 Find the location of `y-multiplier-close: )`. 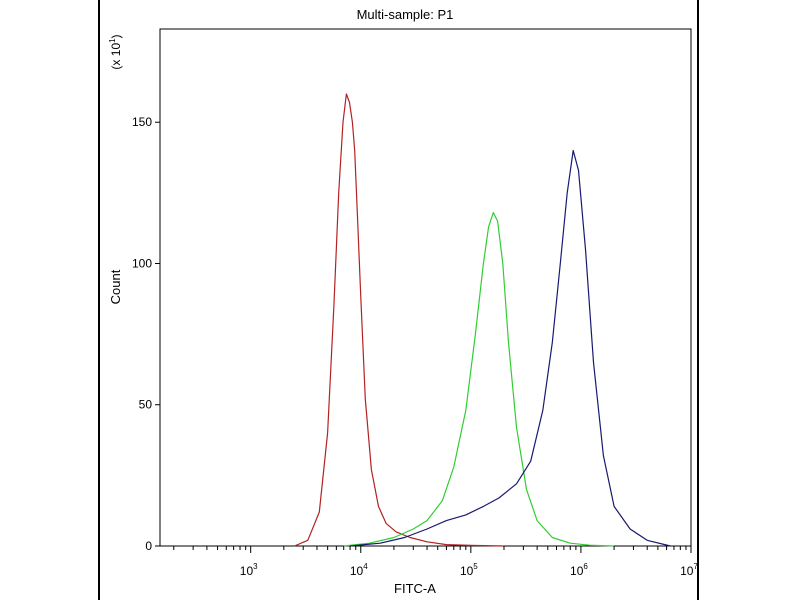

y-multiplier-close: ) is located at coordinates (116, 36).